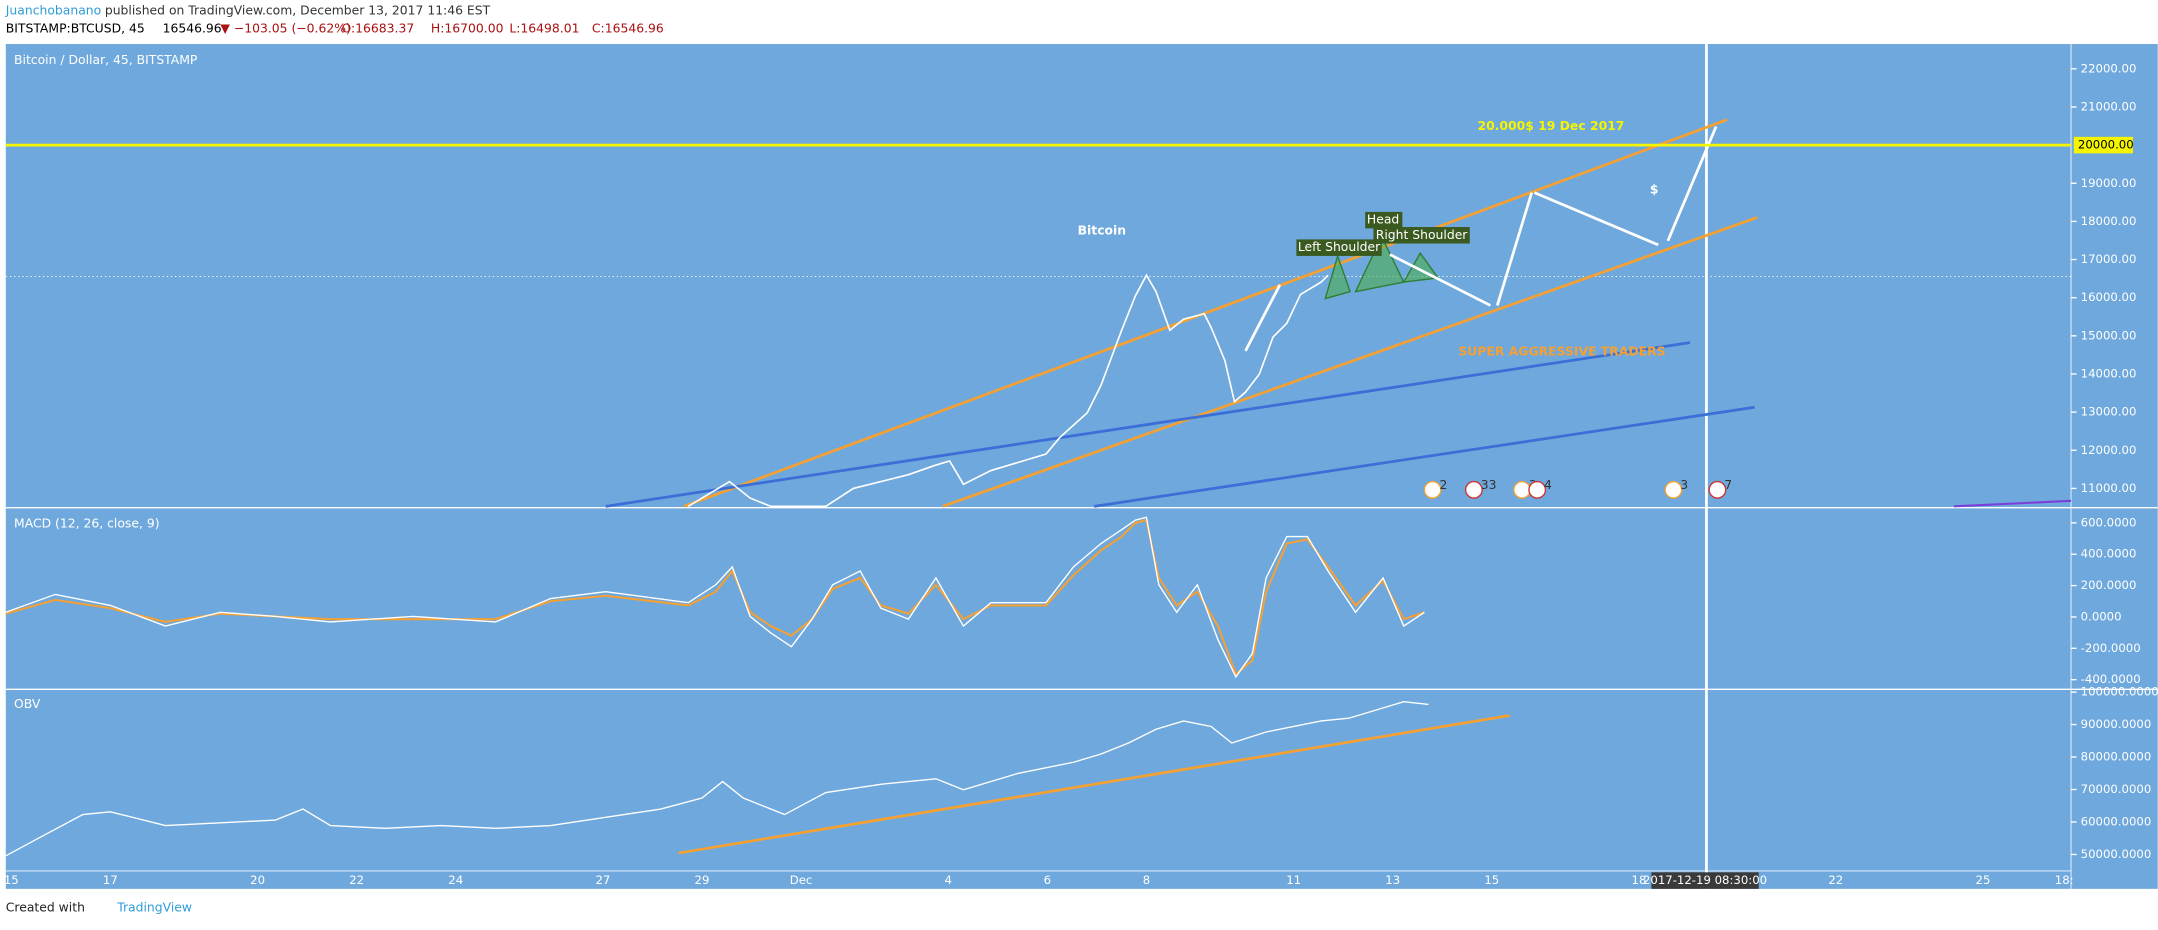 Image resolution: width=2158 pixels, height=930 pixels. Describe the element at coordinates (1008, 390) in the screenshot. I see `price-series` at that location.